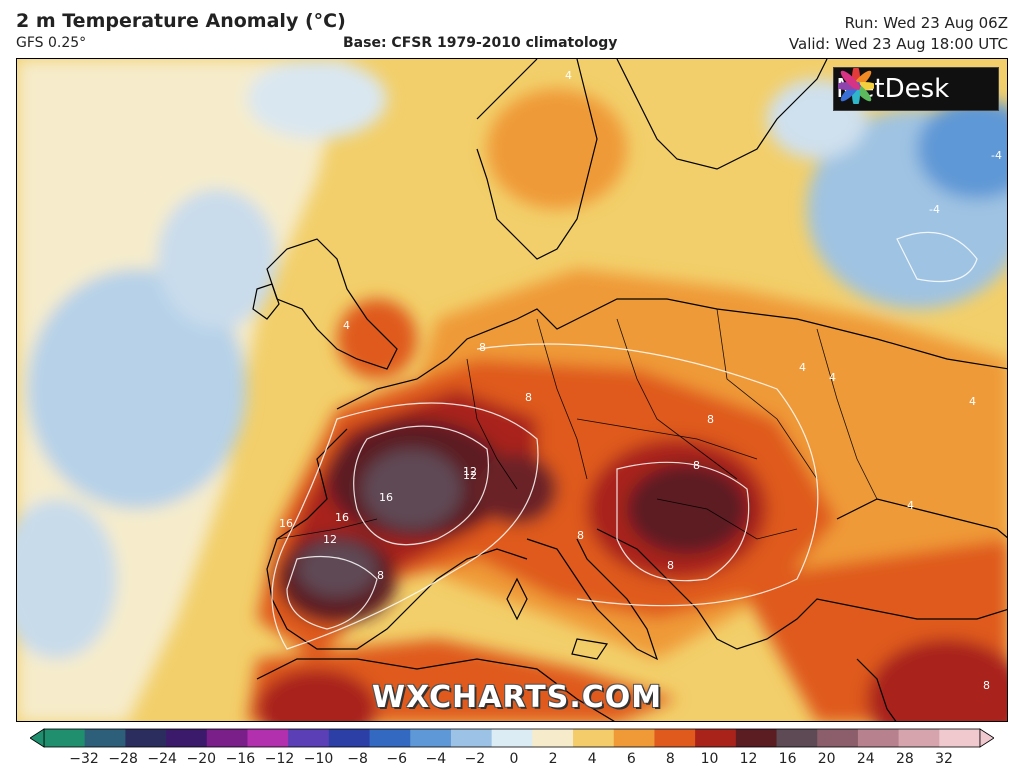 This screenshot has width=1024, height=784. Describe the element at coordinates (201, 759) in the screenshot. I see `colorbar-tick-label: −20` at that location.